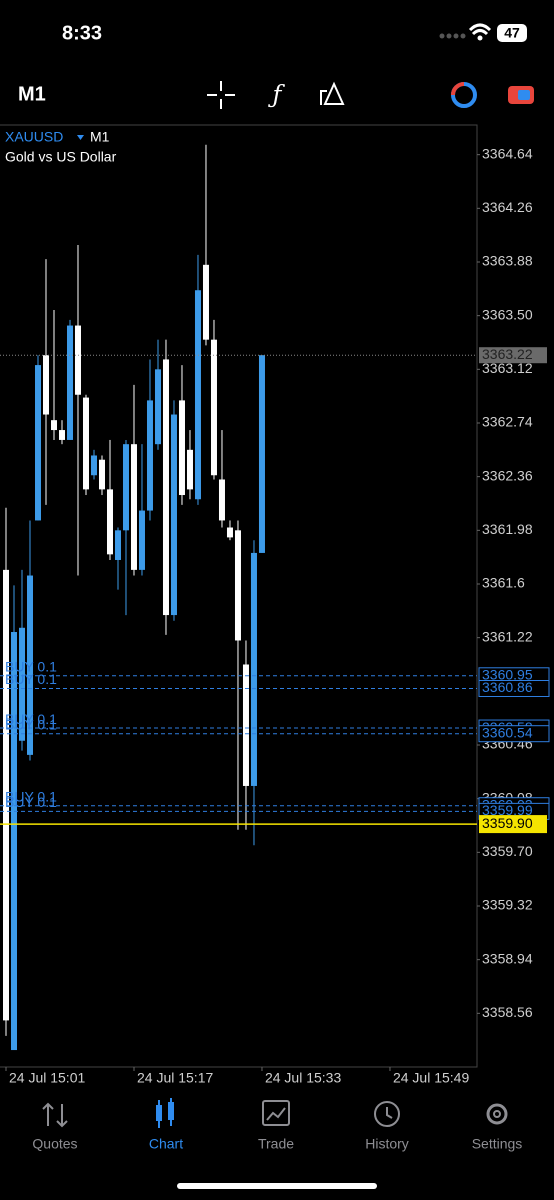 Image resolution: width=554 pixels, height=1200 pixels. I want to click on timeframe-button: M1, so click(32, 94).